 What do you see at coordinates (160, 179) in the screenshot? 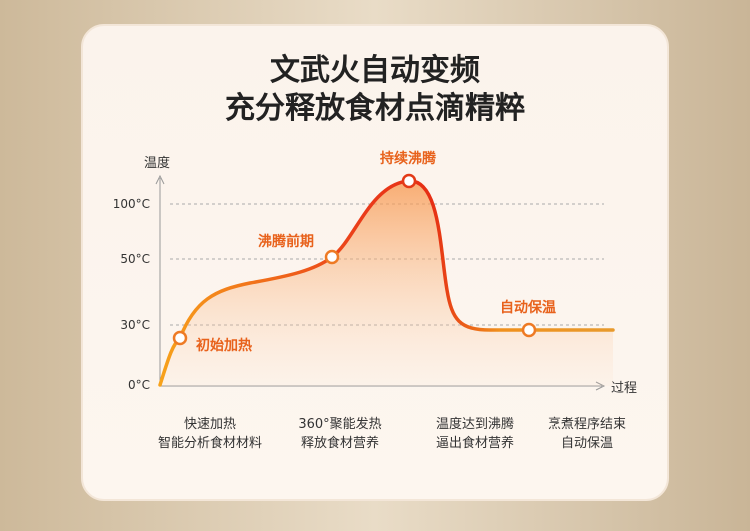
I see `y-arrow` at bounding box center [160, 179].